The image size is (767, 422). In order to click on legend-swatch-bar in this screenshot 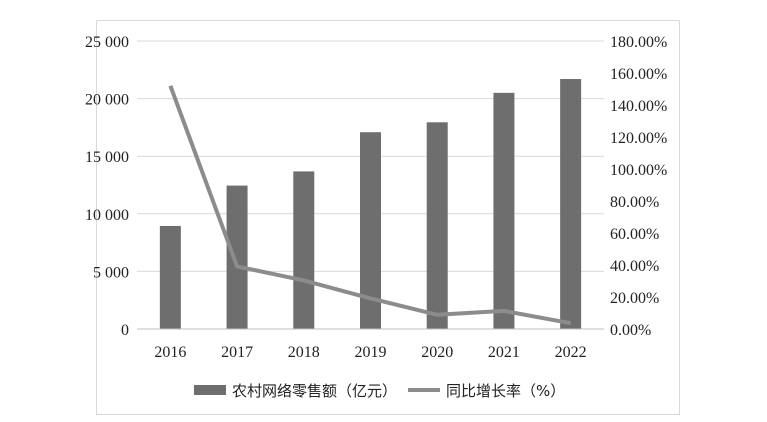, I will do `click(210, 390)`.